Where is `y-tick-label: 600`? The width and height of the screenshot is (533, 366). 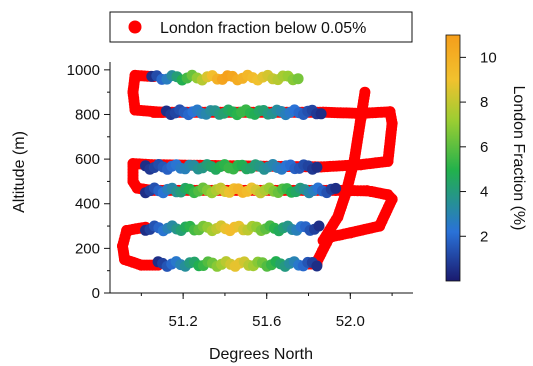
y-tick-label: 600 is located at coordinates (87, 159).